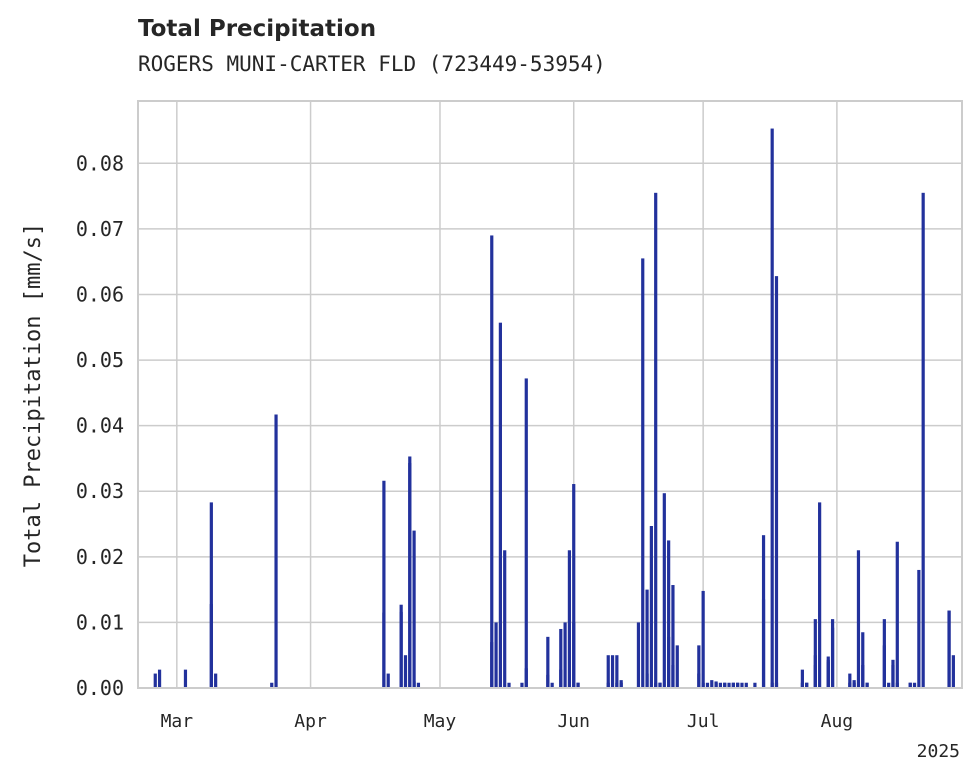  Describe the element at coordinates (257, 29) in the screenshot. I see `chart-title: Total Precipitation` at that location.